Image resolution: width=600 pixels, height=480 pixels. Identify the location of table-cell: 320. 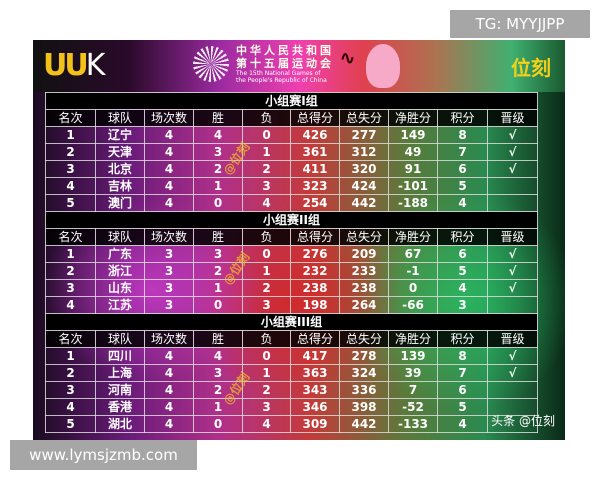
(364, 169).